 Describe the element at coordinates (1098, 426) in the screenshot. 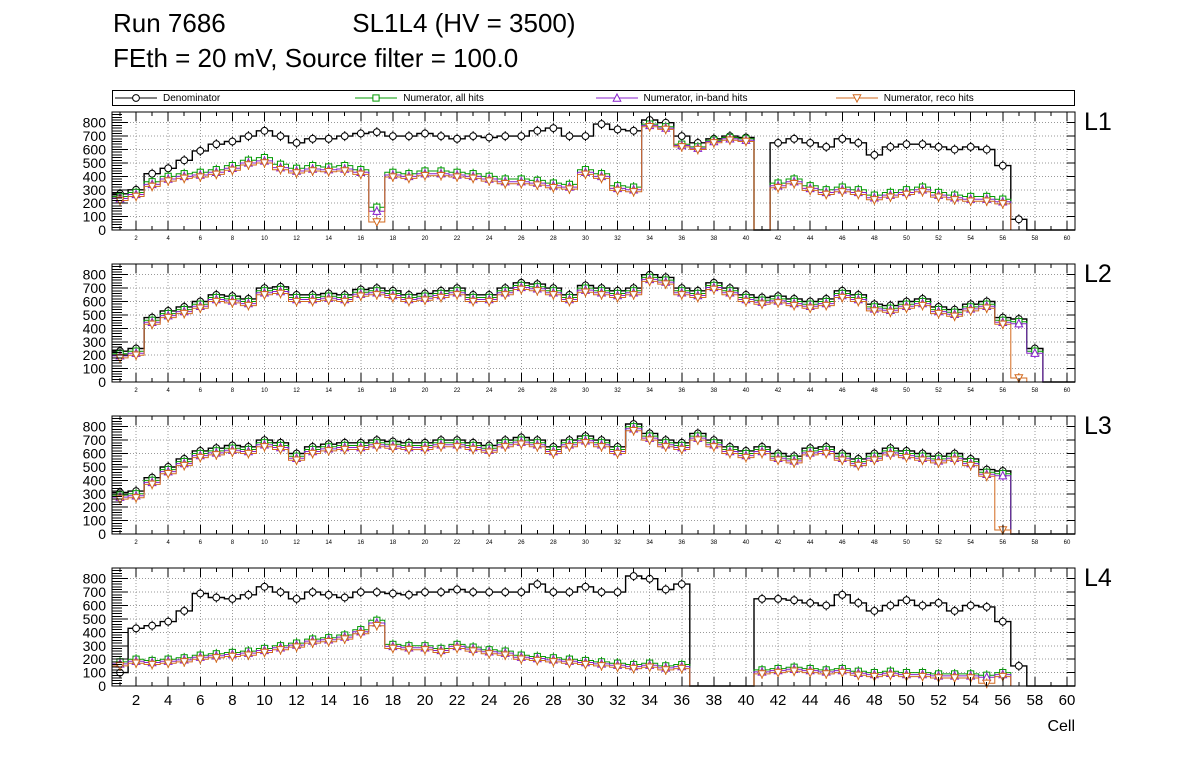

I see `panel-label-l3: L3` at that location.